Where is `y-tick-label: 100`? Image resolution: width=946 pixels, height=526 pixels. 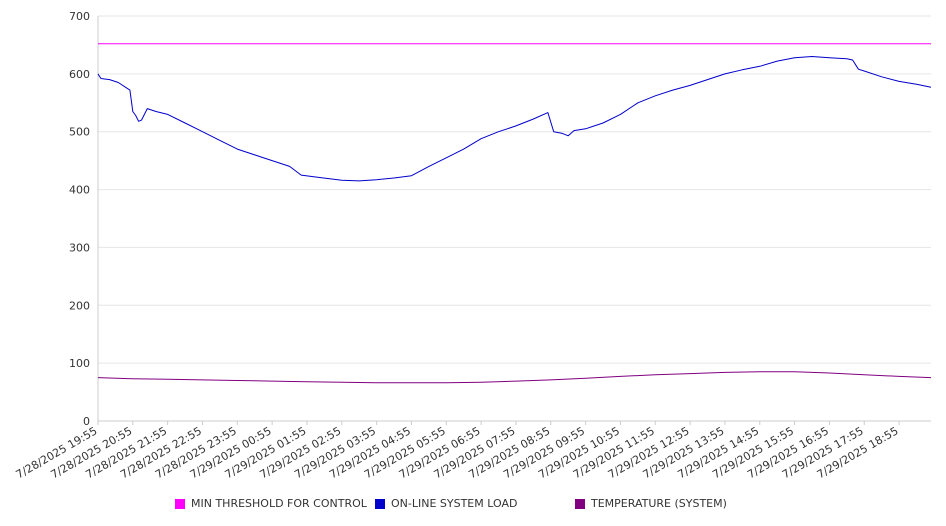 y-tick-label: 100 is located at coordinates (79, 363).